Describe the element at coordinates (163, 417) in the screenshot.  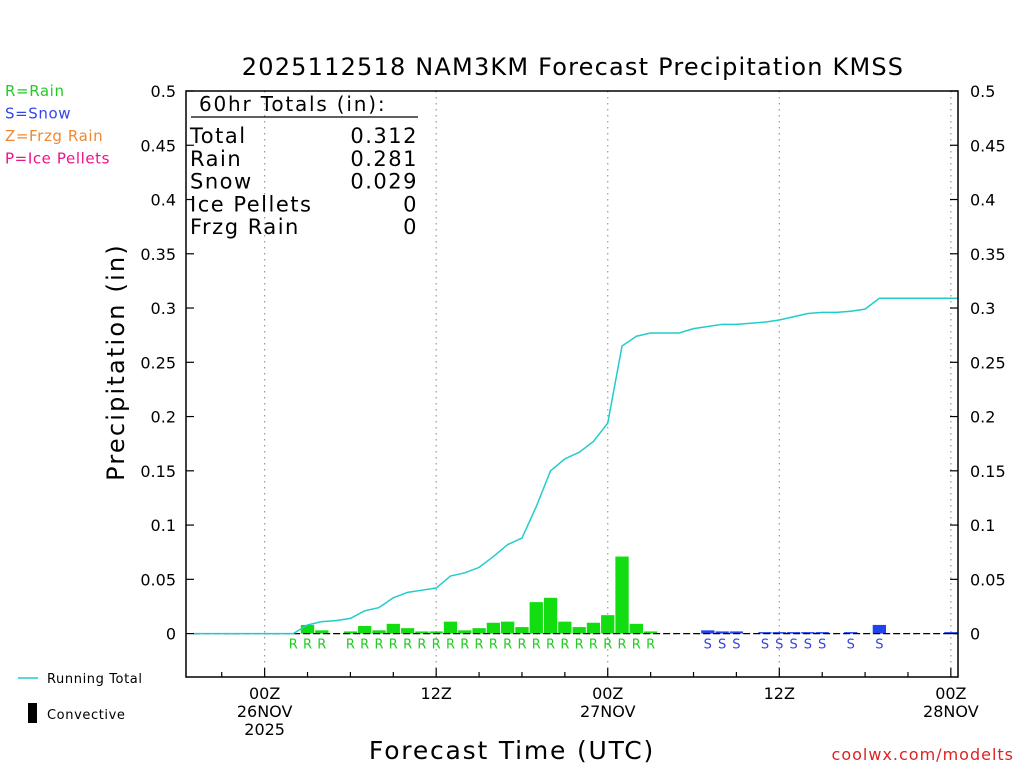
I see `y-tick-label-left: 0.2` at that location.